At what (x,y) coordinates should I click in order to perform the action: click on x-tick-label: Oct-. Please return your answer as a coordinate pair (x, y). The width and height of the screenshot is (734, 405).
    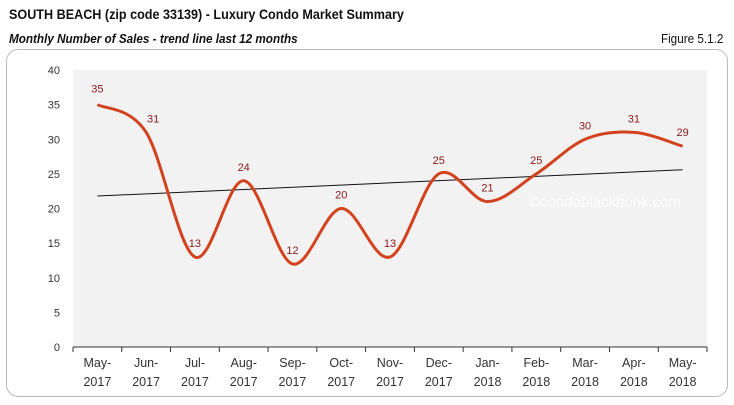
    Looking at the image, I should click on (341, 363).